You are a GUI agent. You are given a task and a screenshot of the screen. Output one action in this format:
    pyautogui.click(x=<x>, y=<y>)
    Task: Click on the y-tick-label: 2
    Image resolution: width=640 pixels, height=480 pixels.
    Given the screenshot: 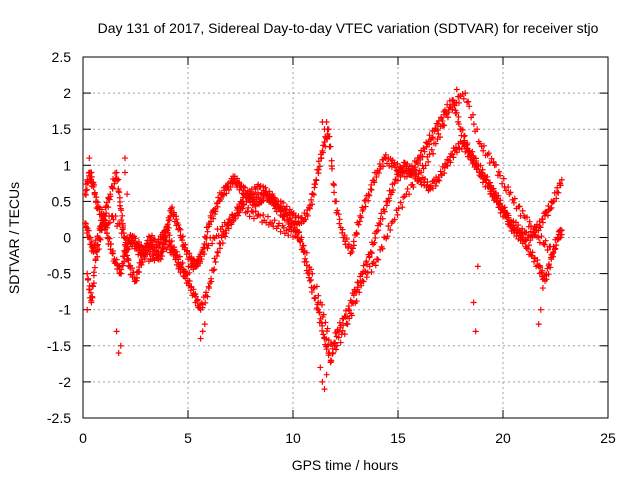 What is the action you would take?
    pyautogui.click(x=67, y=93)
    